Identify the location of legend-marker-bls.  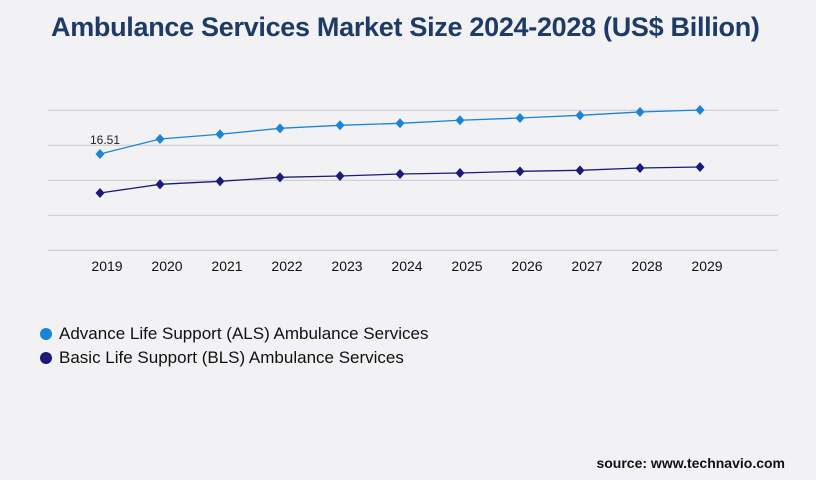
(46, 358).